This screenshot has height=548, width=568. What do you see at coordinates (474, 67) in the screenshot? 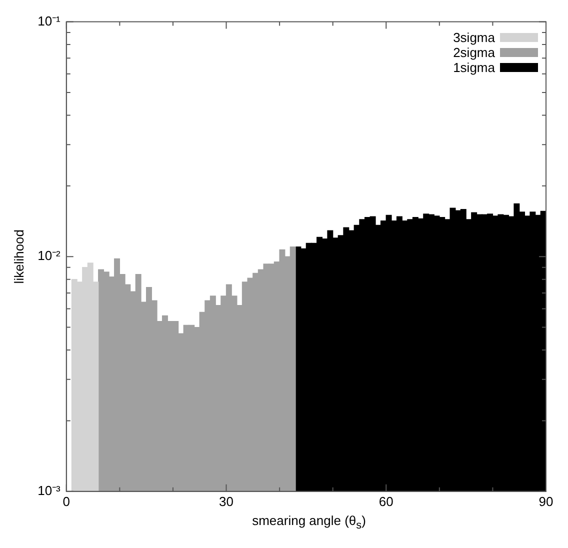
I see `legend-label: 1sigma` at bounding box center [474, 67].